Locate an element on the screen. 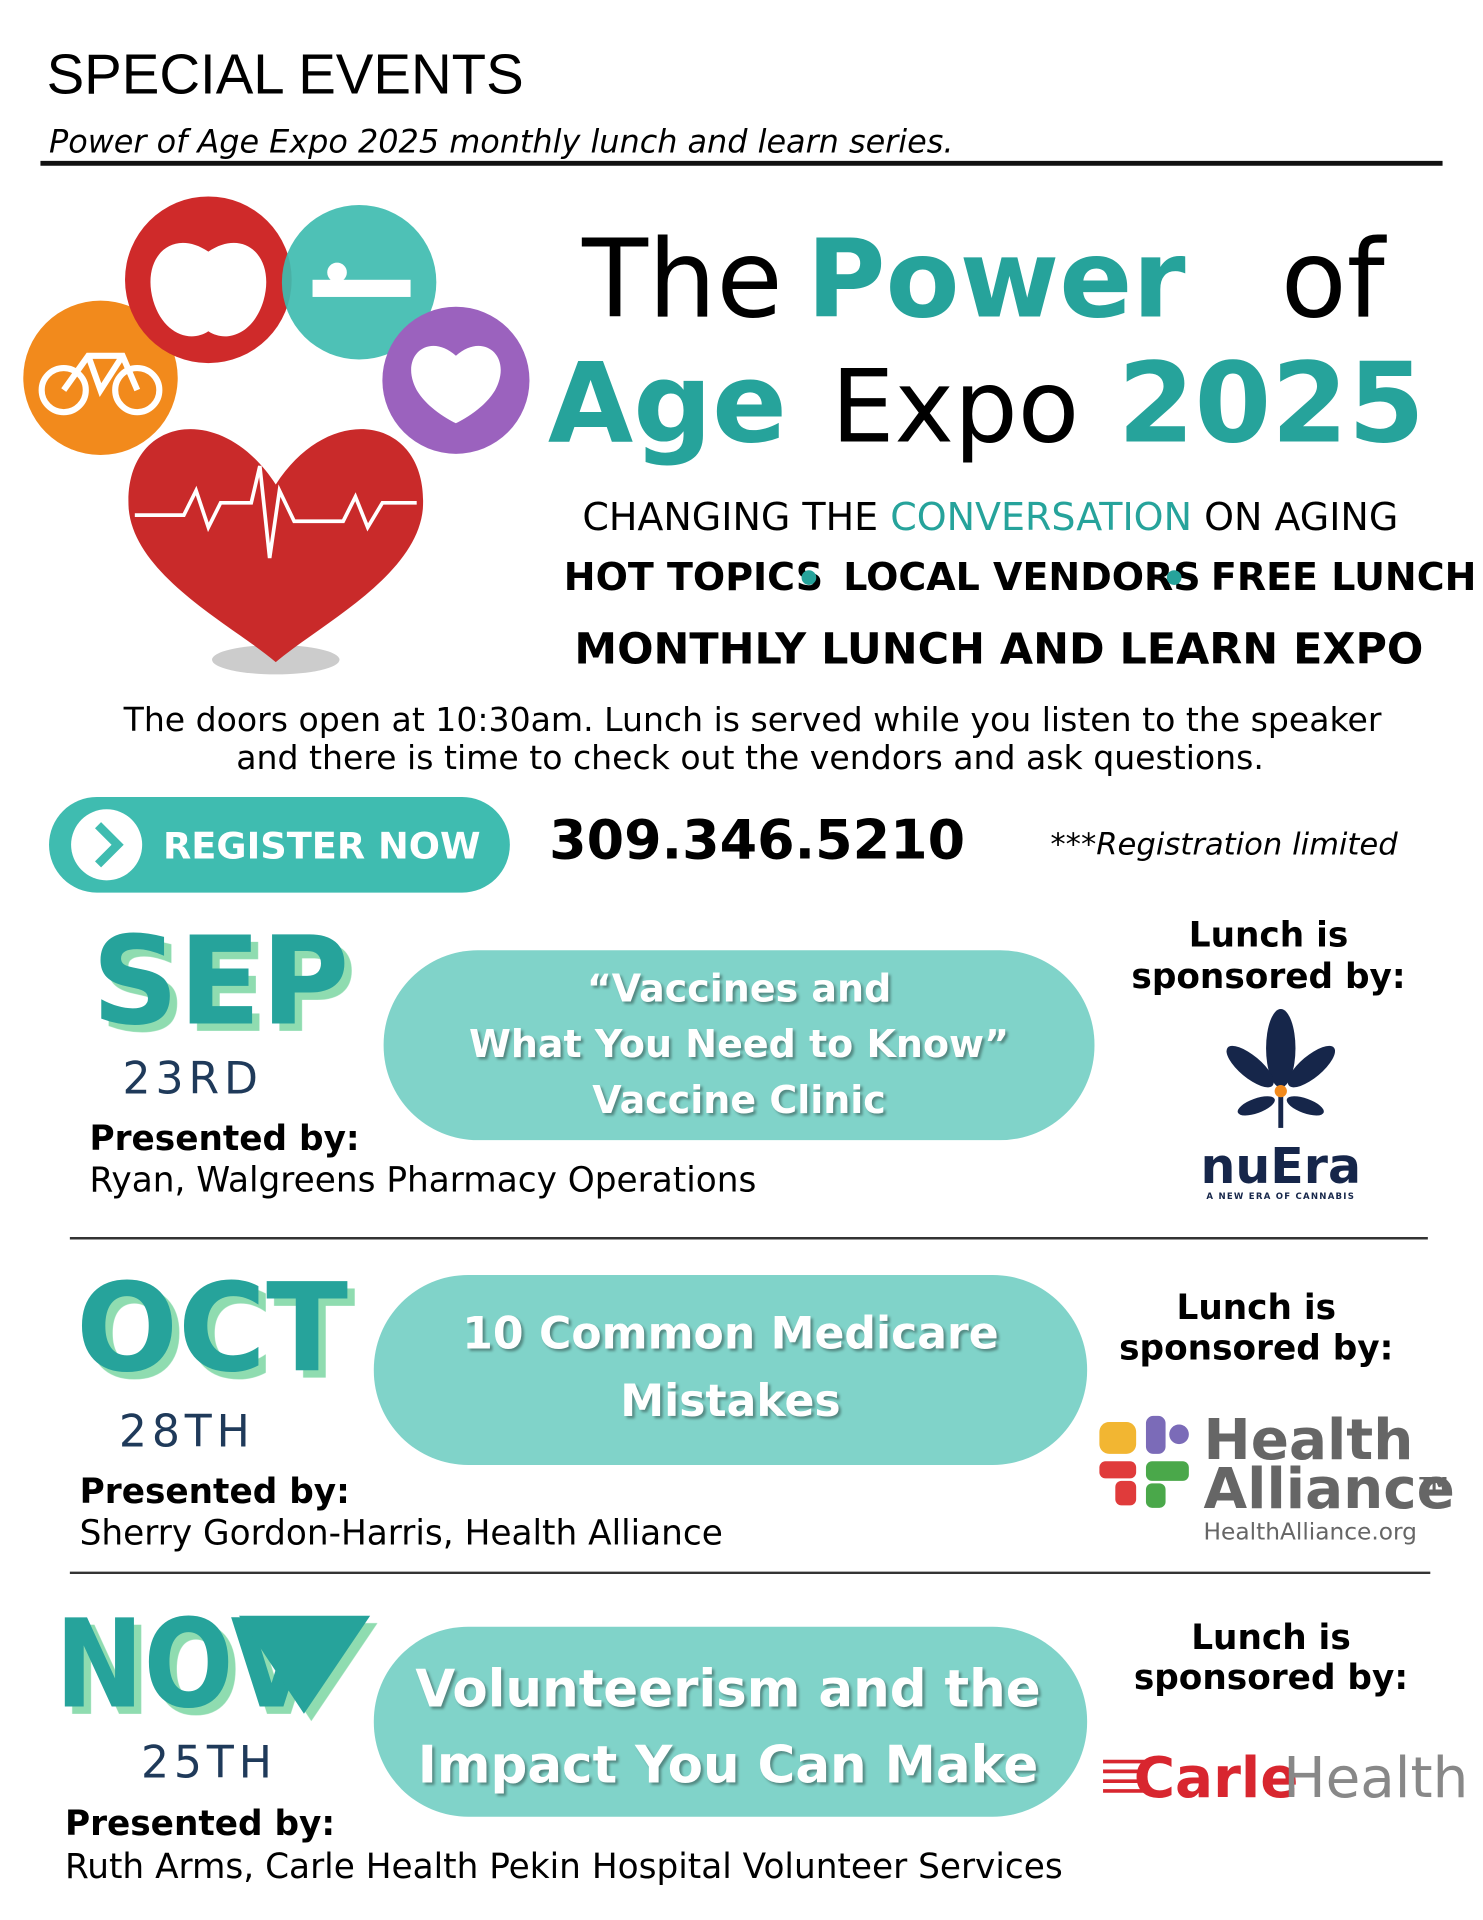  presenter: Sherry Gordon-Harris, Health Alliance is located at coordinates (401, 1534).